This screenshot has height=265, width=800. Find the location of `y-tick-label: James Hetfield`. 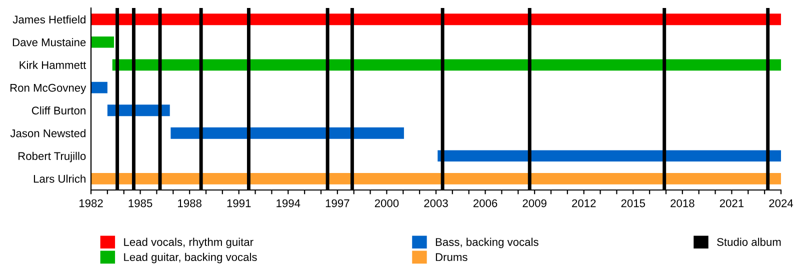

y-tick-label: James Hetfield is located at coordinates (49, 19).